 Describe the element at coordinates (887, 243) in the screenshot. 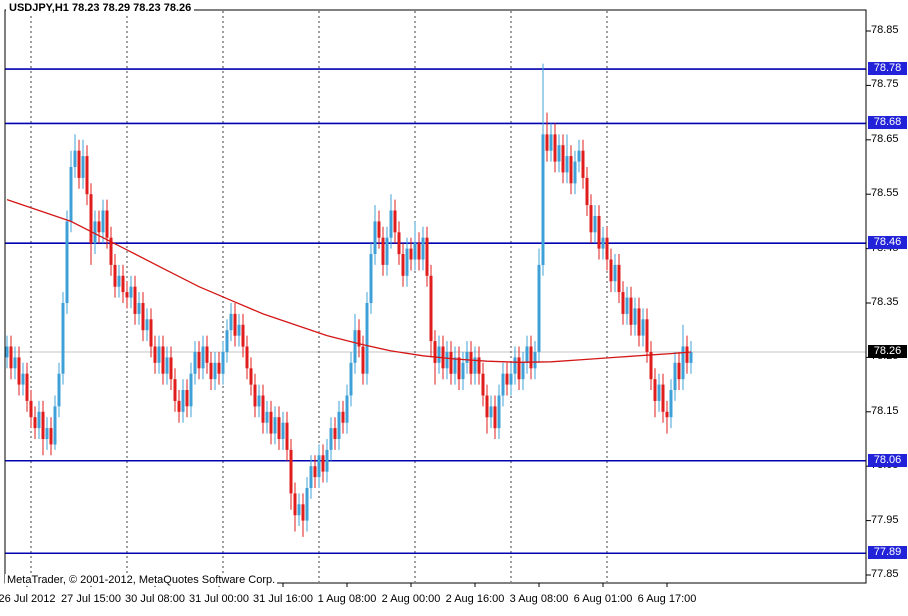

I see `price-level-label: 78.46` at that location.